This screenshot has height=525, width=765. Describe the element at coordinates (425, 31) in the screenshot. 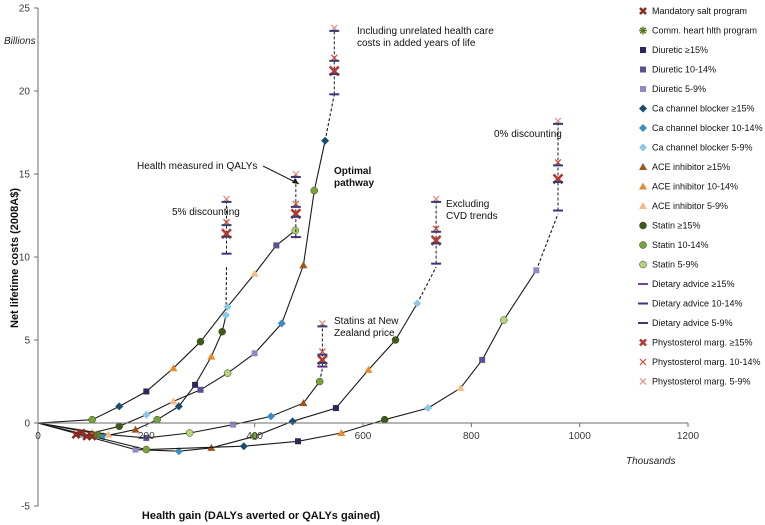

I see `annotation-text: Including unrelated health care` at that location.